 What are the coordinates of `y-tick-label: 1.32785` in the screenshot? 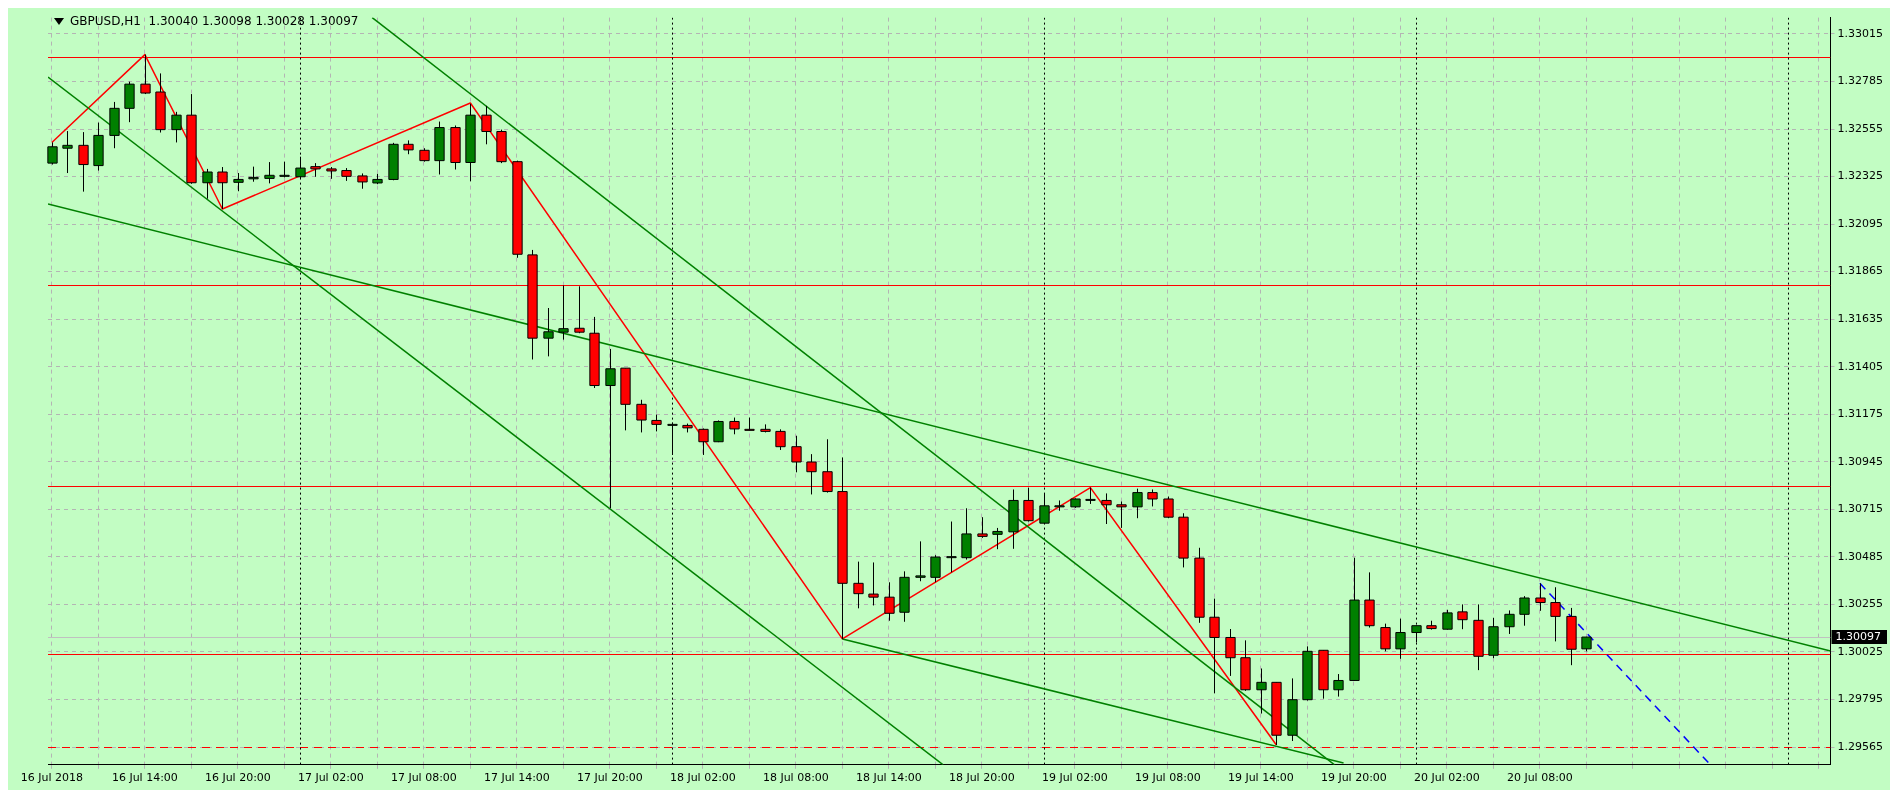 It's located at (1860, 81).